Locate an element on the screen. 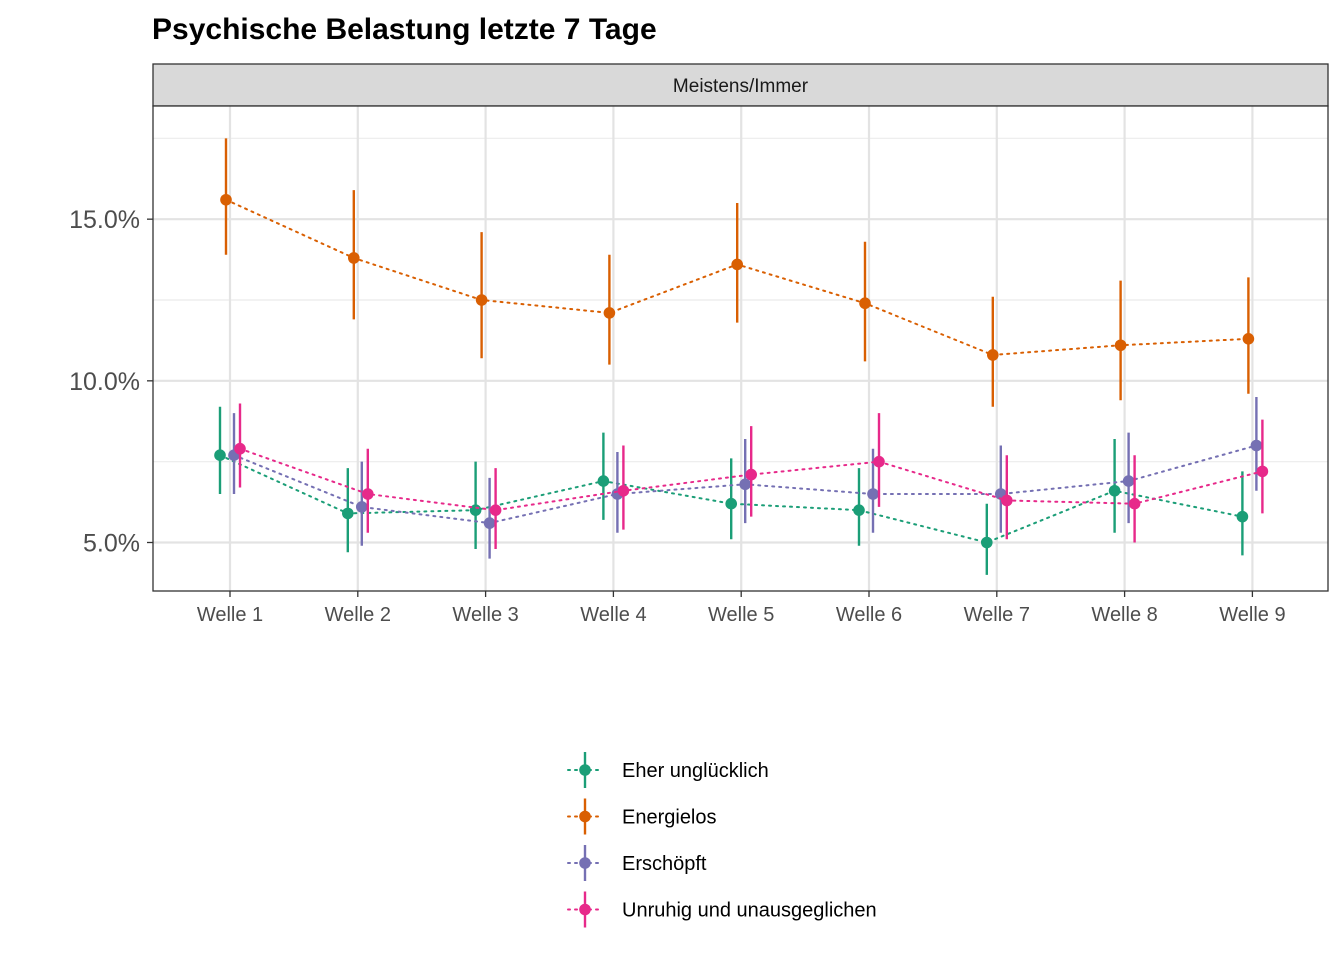  legend-label: Unruhig und unausgeglichen is located at coordinates (749, 911).